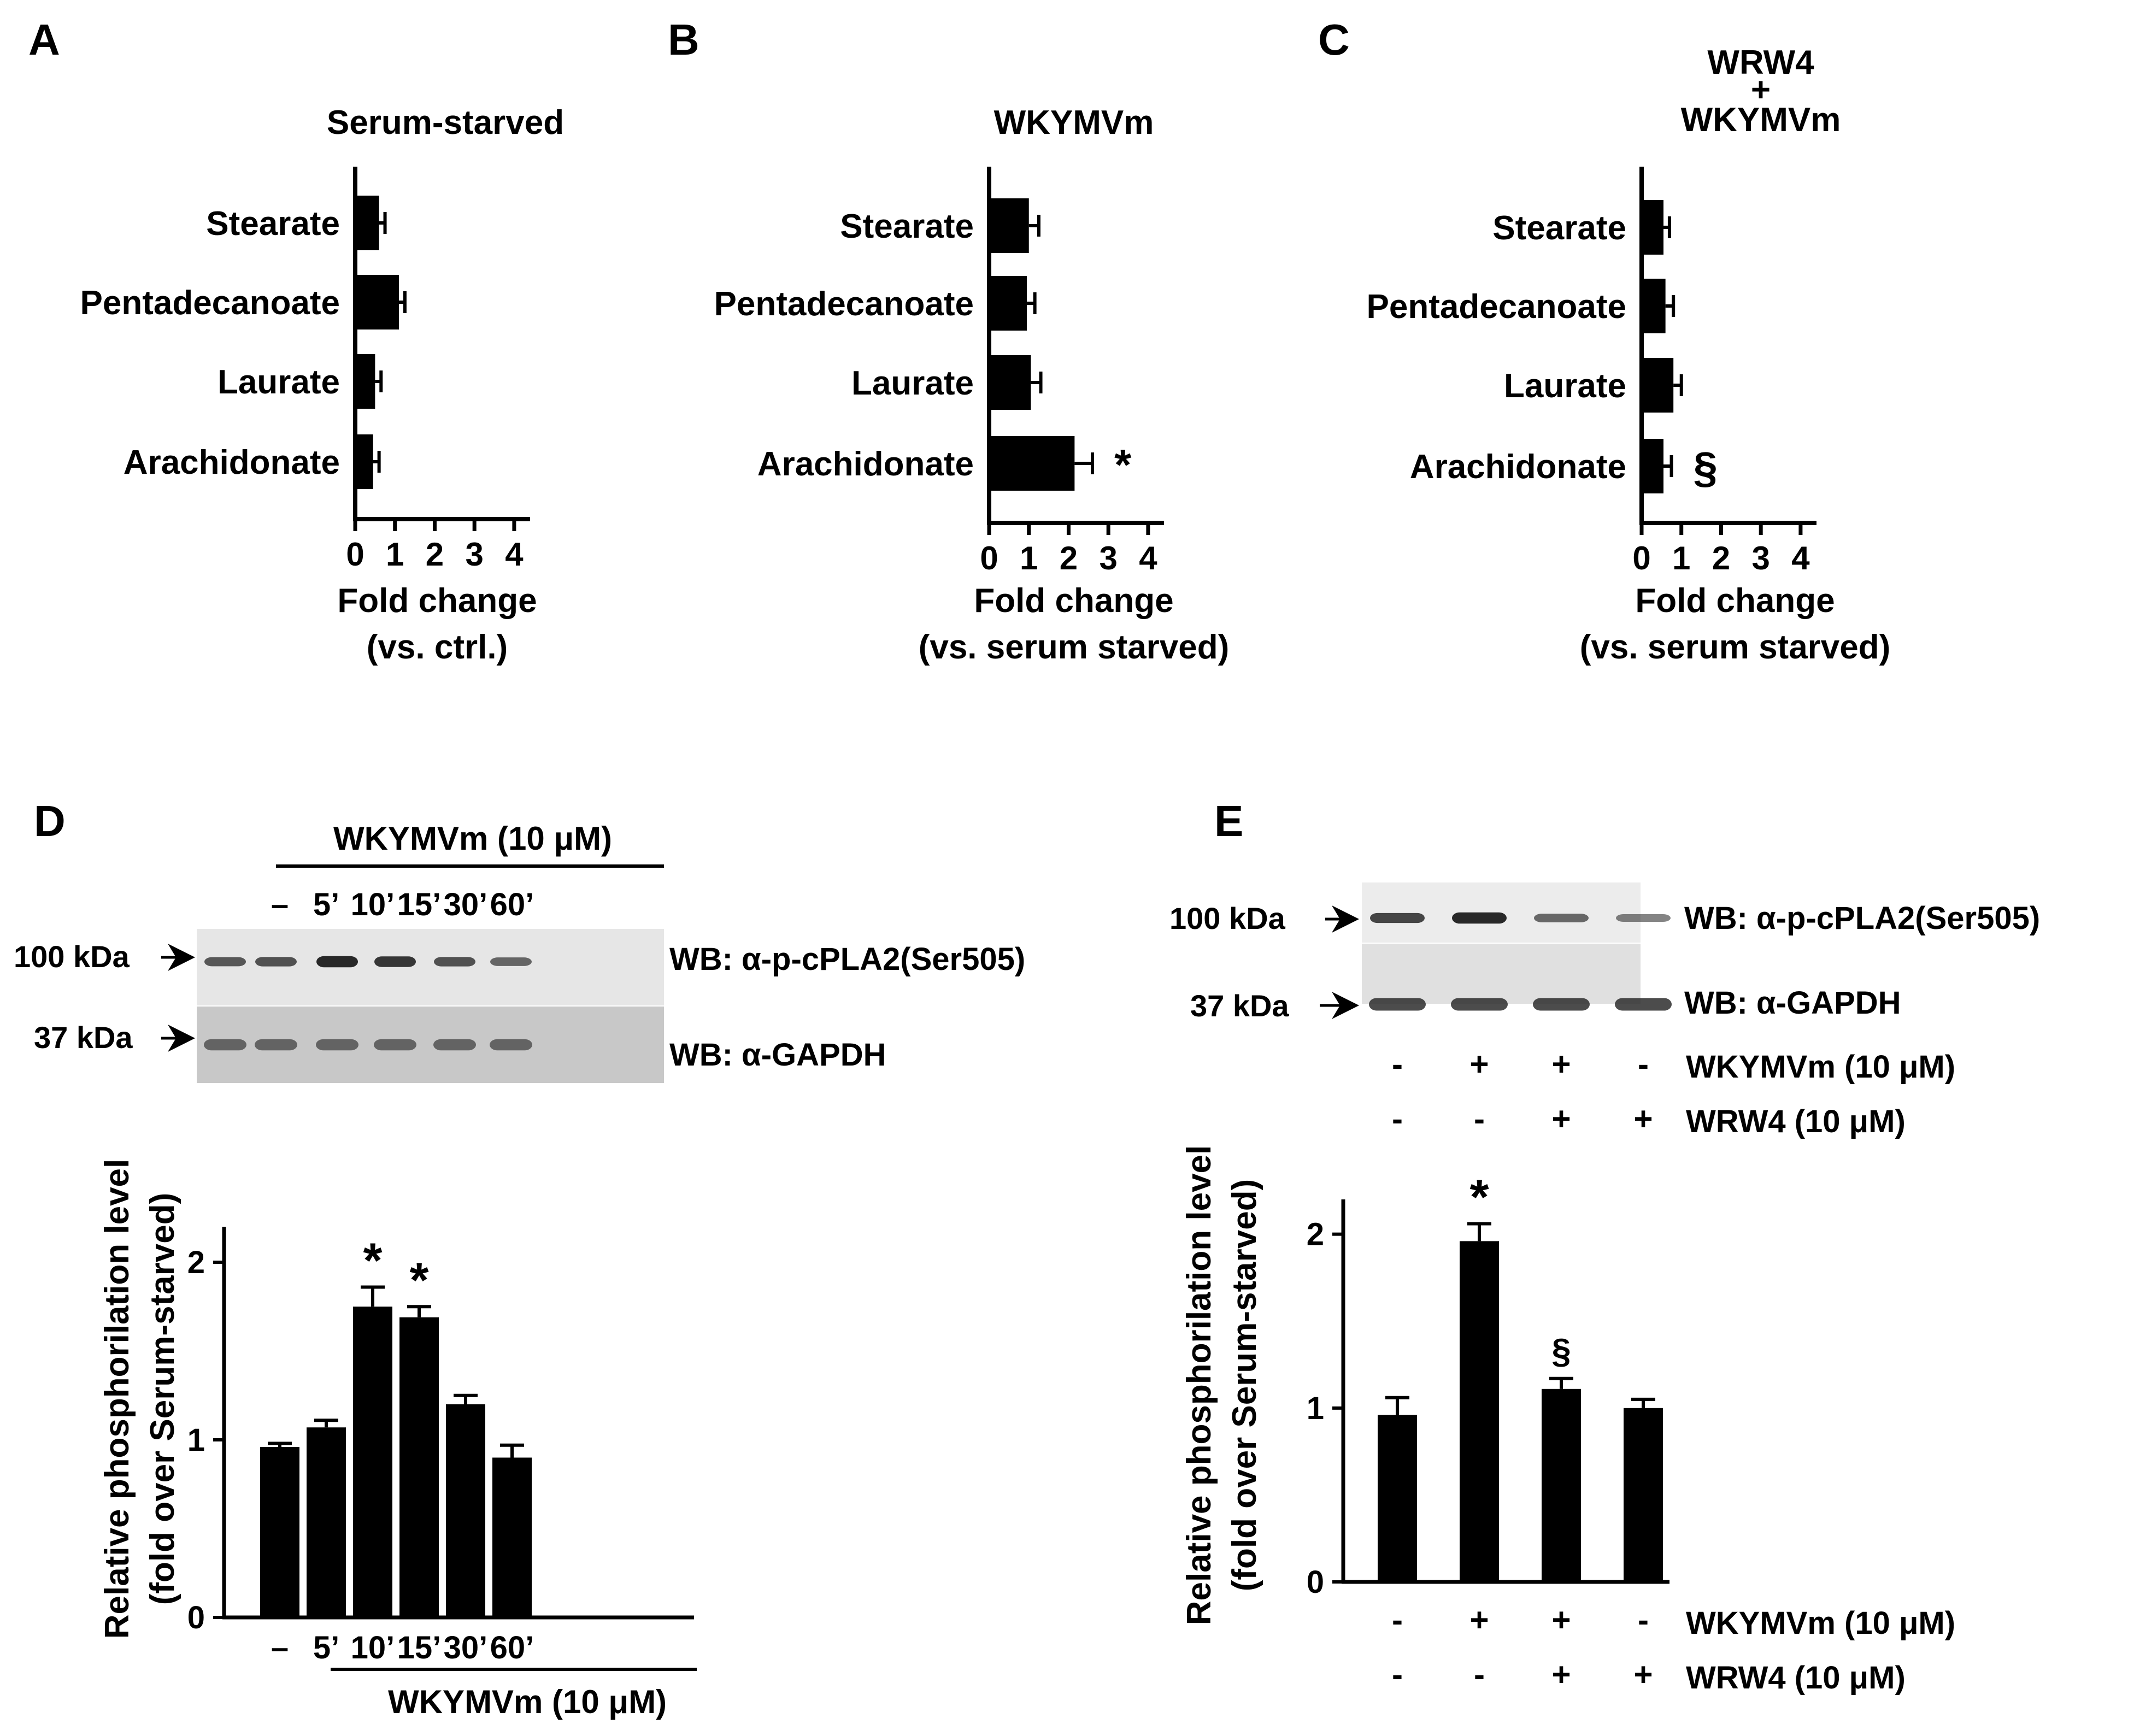 This screenshot has height=1736, width=2134. I want to click on panel-c-tick-label-3: 2, so click(1721, 558).